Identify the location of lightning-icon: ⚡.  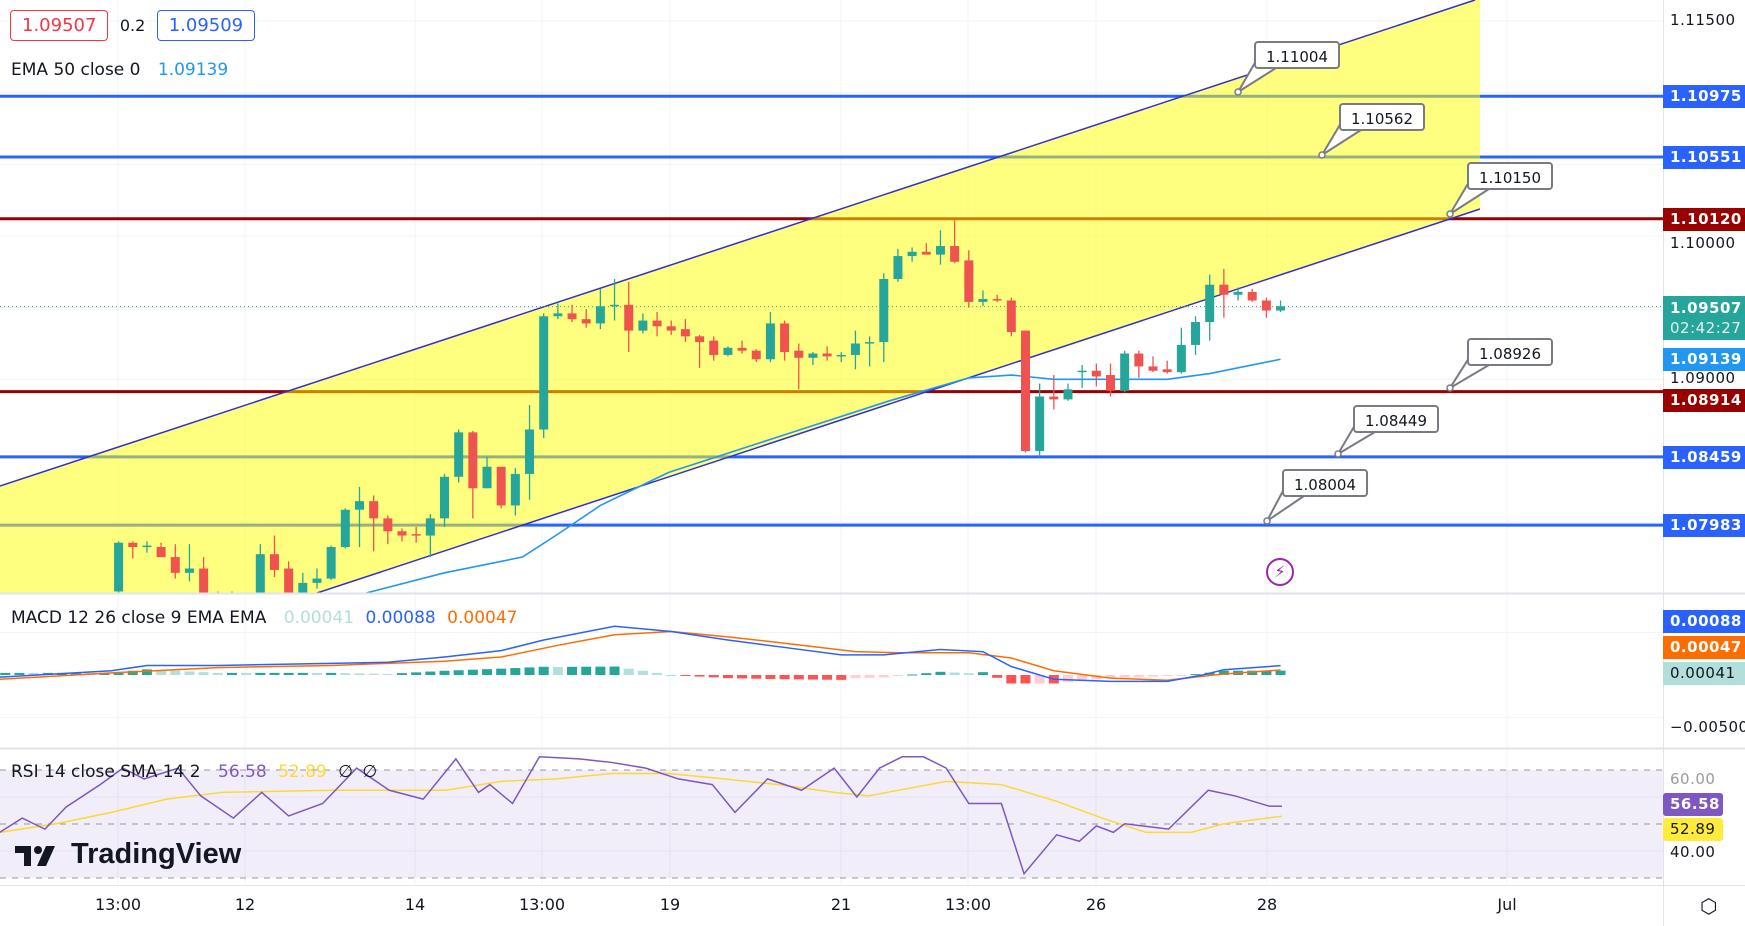
(1280, 572).